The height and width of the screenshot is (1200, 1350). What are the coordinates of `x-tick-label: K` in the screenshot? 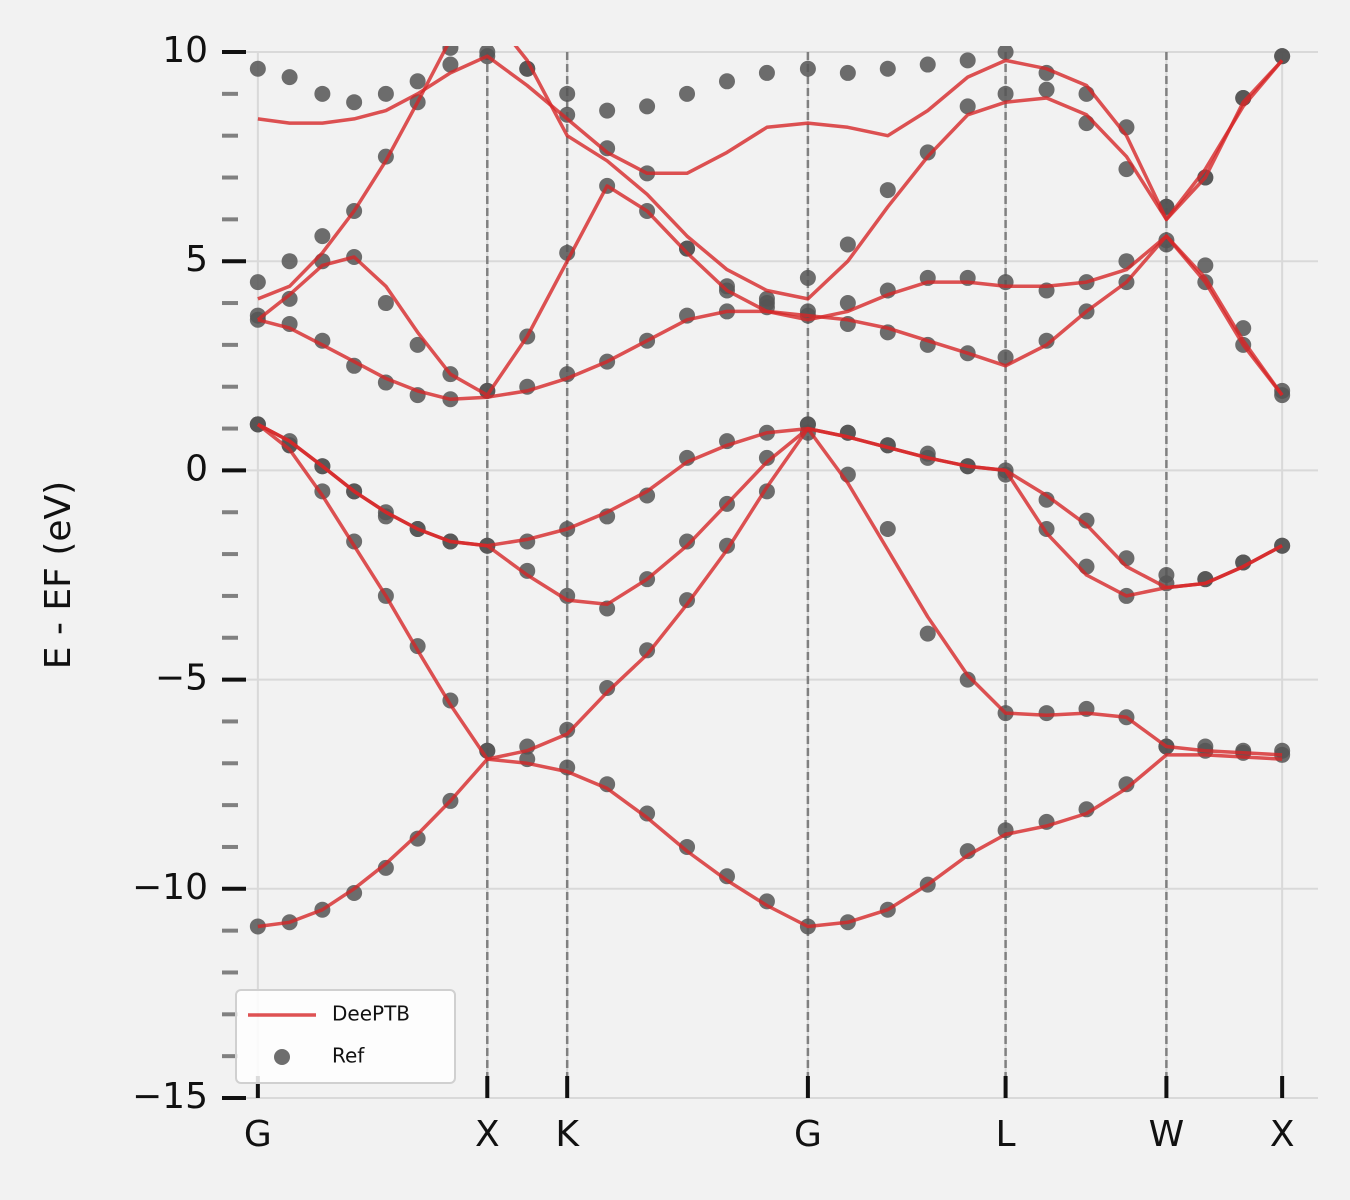 It's located at (567, 1134).